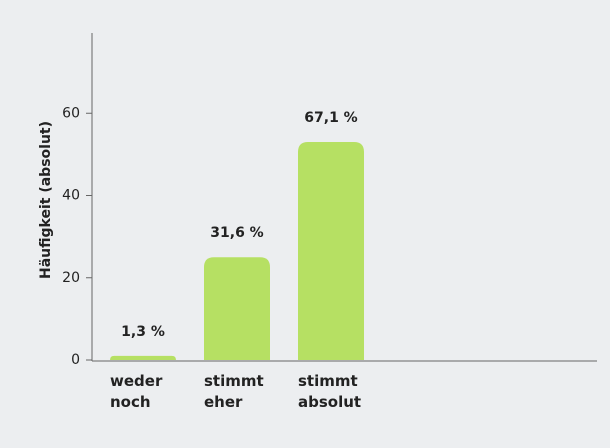 The image size is (610, 448). What do you see at coordinates (71, 113) in the screenshot?
I see `y-tick-label: 60` at bounding box center [71, 113].